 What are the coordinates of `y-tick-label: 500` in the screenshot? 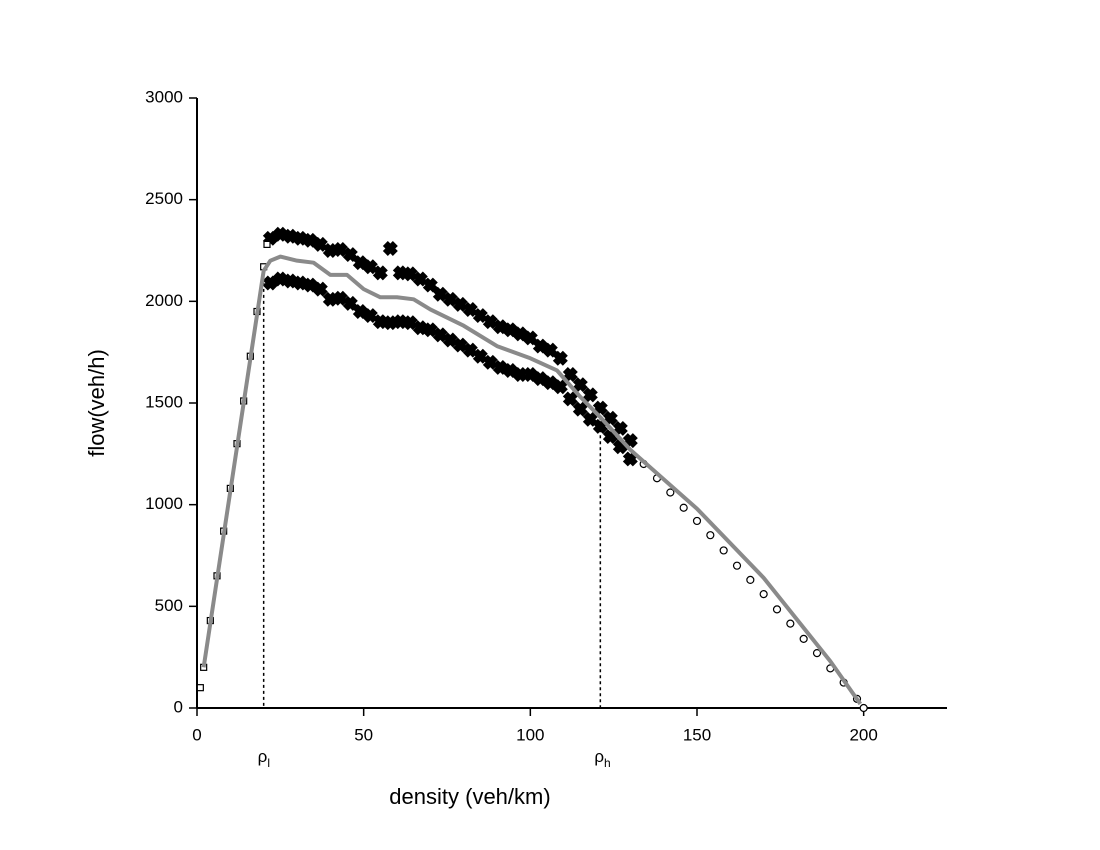 It's located at (169, 605).